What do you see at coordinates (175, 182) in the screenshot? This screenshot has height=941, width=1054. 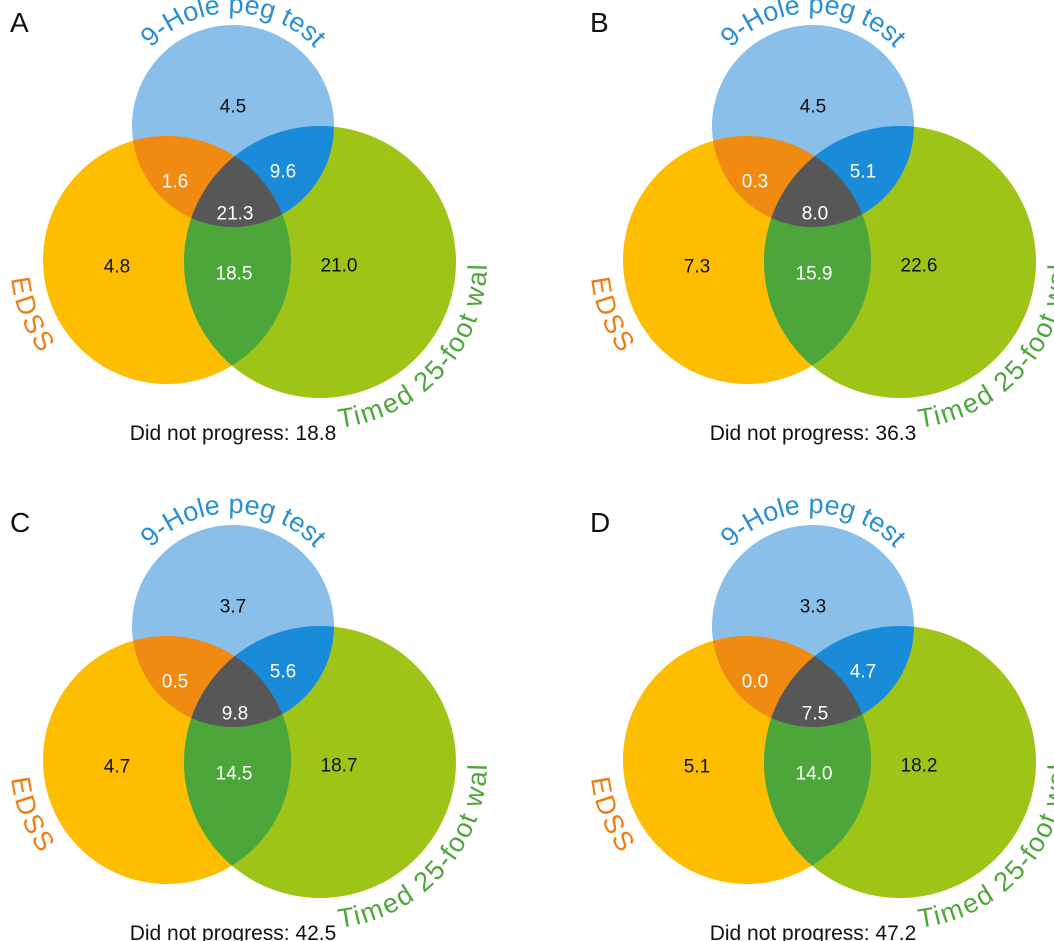 I see `value-peg-edss: 1.6` at bounding box center [175, 182].